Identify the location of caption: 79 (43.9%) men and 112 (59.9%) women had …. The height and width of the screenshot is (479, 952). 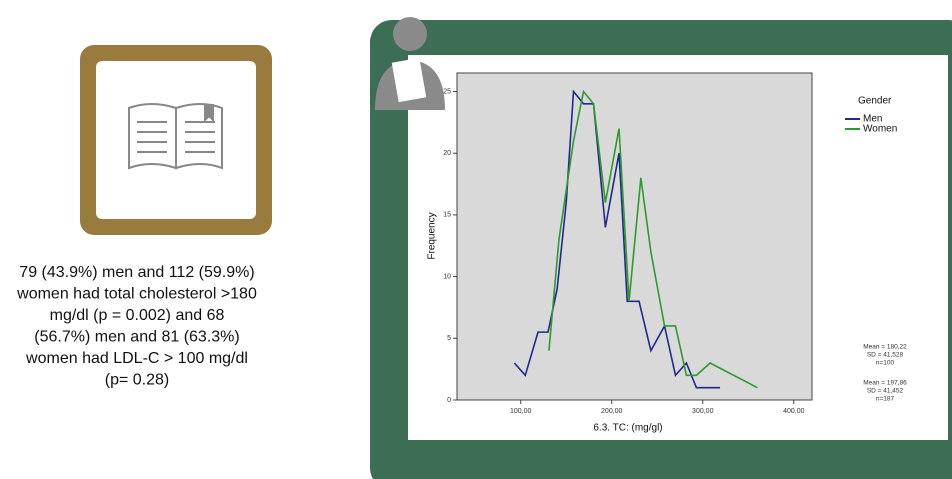
(136, 326).